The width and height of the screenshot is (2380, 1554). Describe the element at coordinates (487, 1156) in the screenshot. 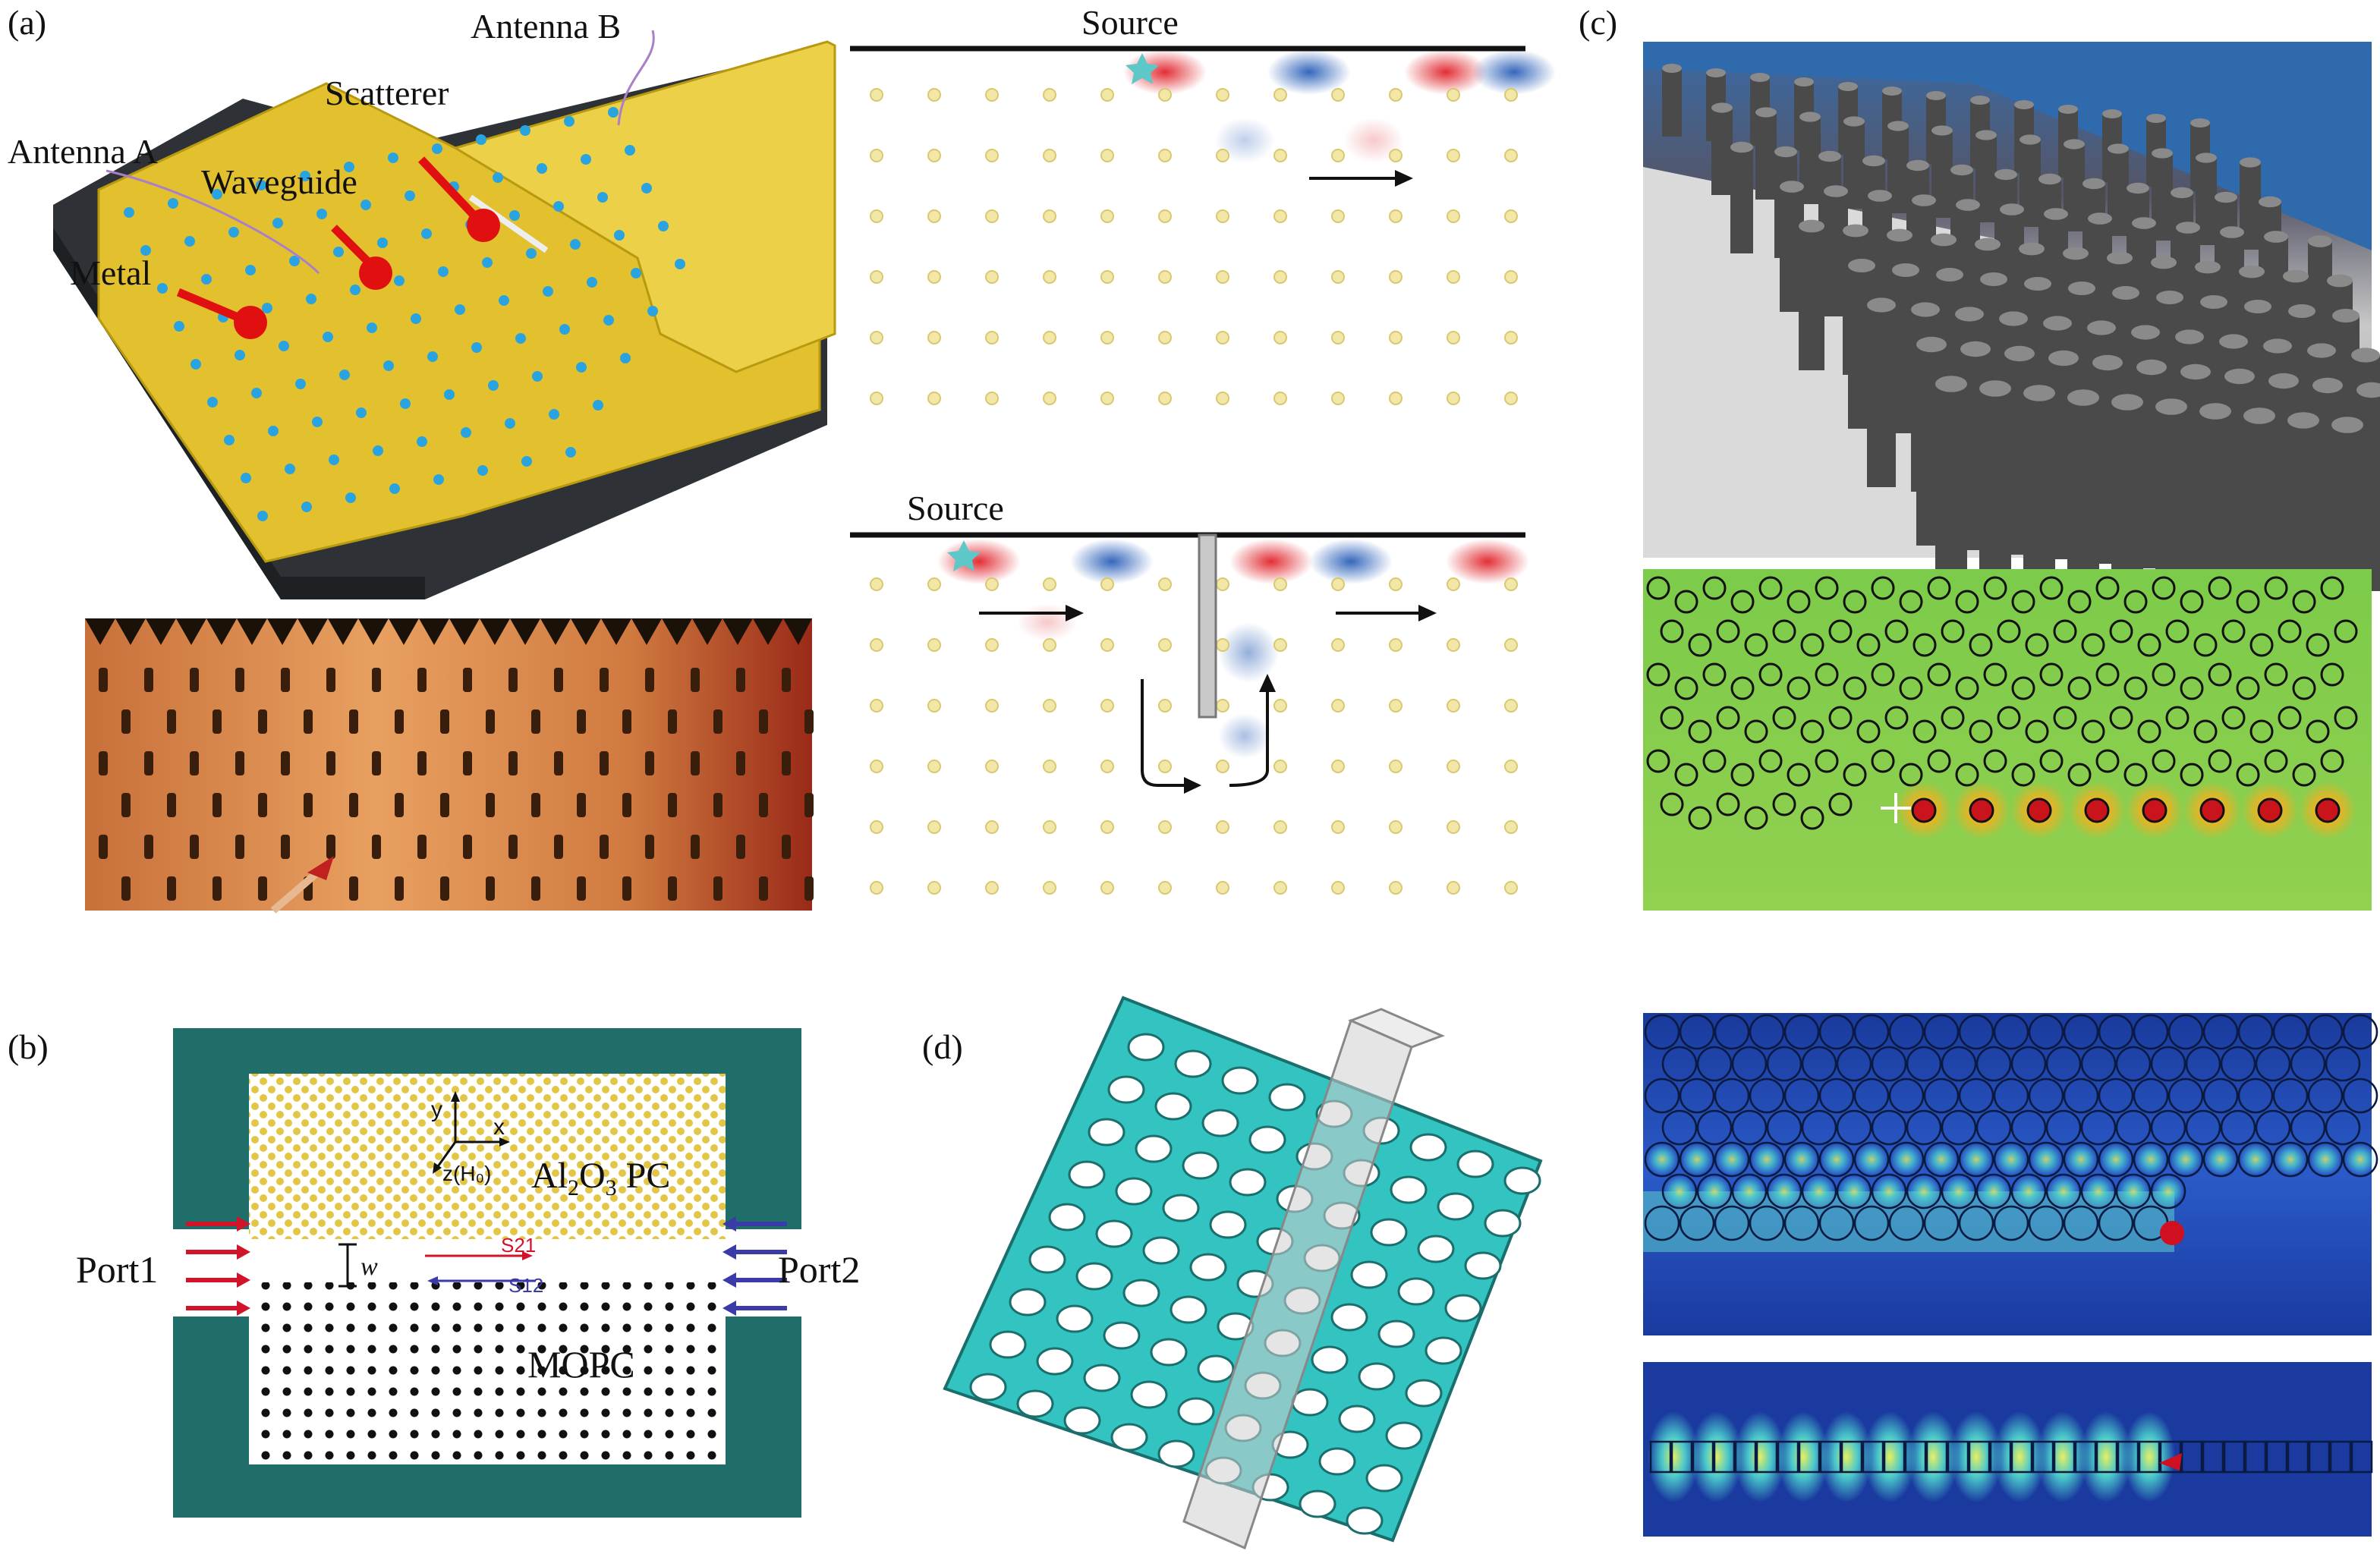

I see `al2o3-pc-region` at that location.